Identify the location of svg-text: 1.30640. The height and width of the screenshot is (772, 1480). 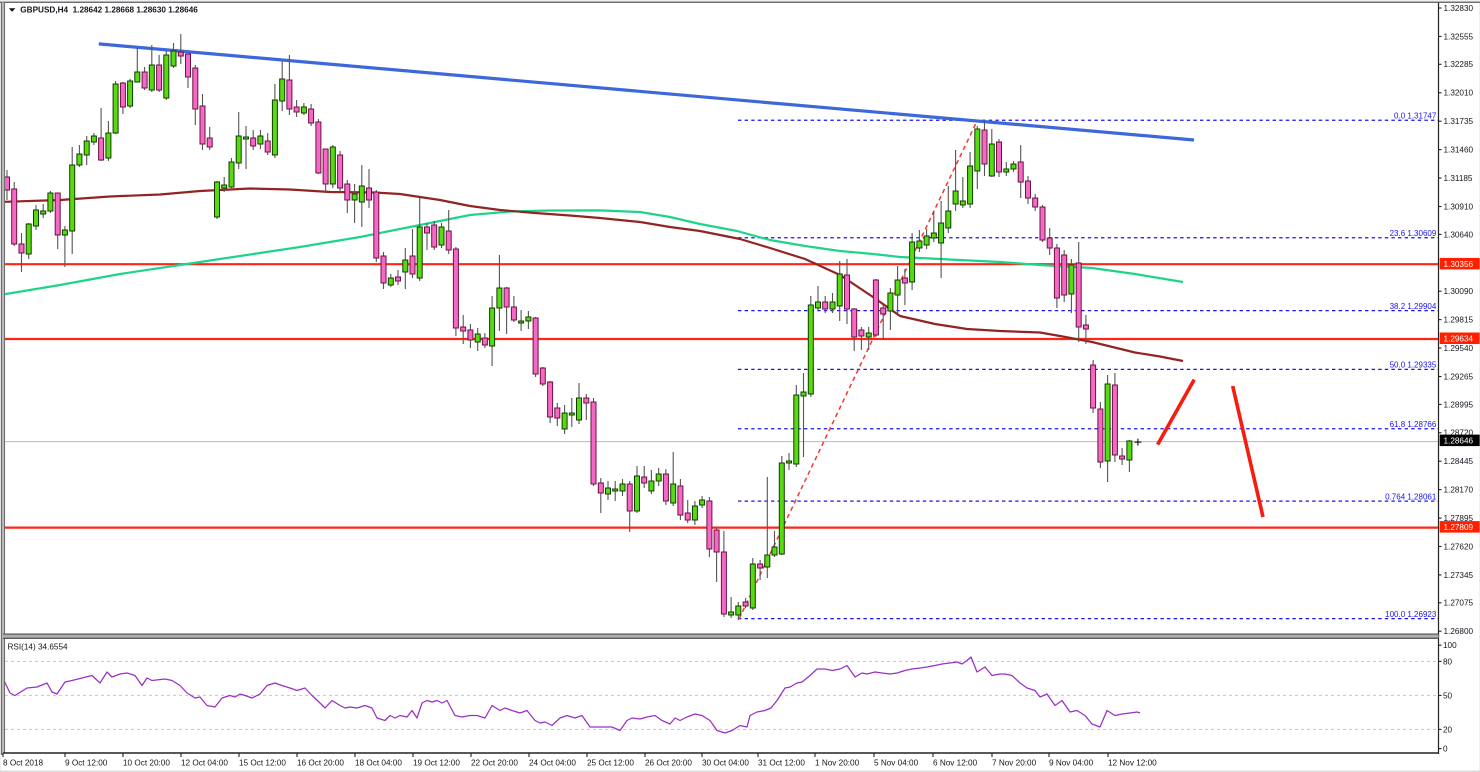
(1459, 234).